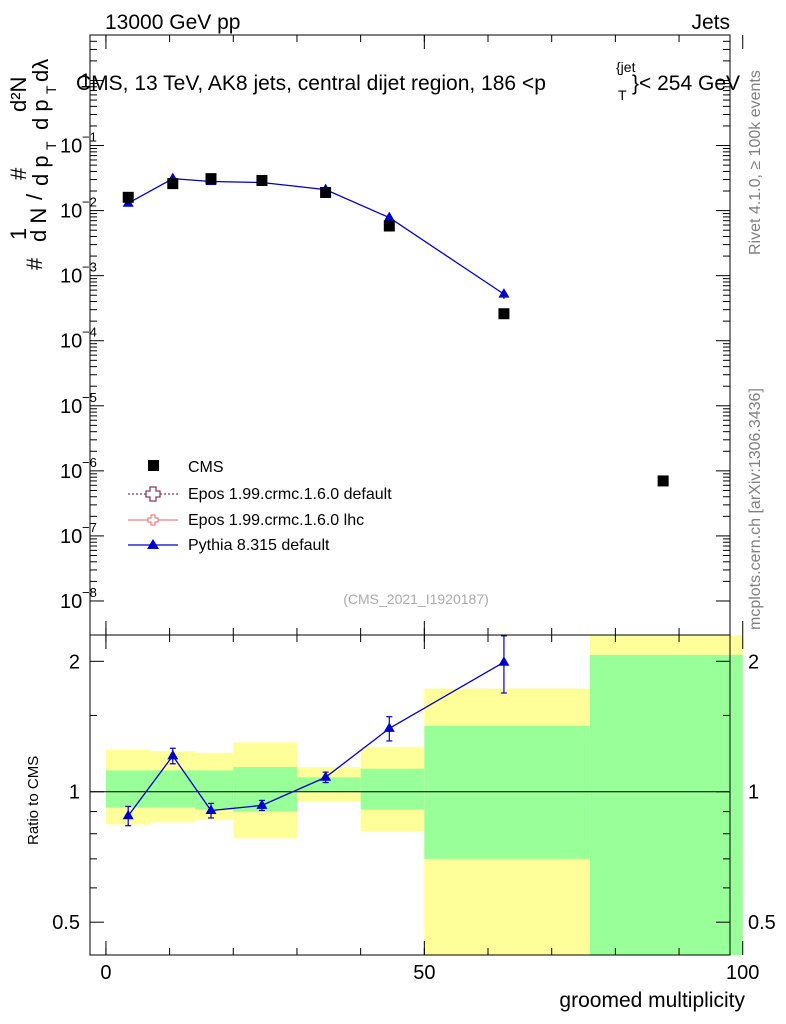 This screenshot has width=786, height=1024. Describe the element at coordinates (259, 545) in the screenshot. I see `legend-label-pythia: Pythia 8.315 default` at that location.